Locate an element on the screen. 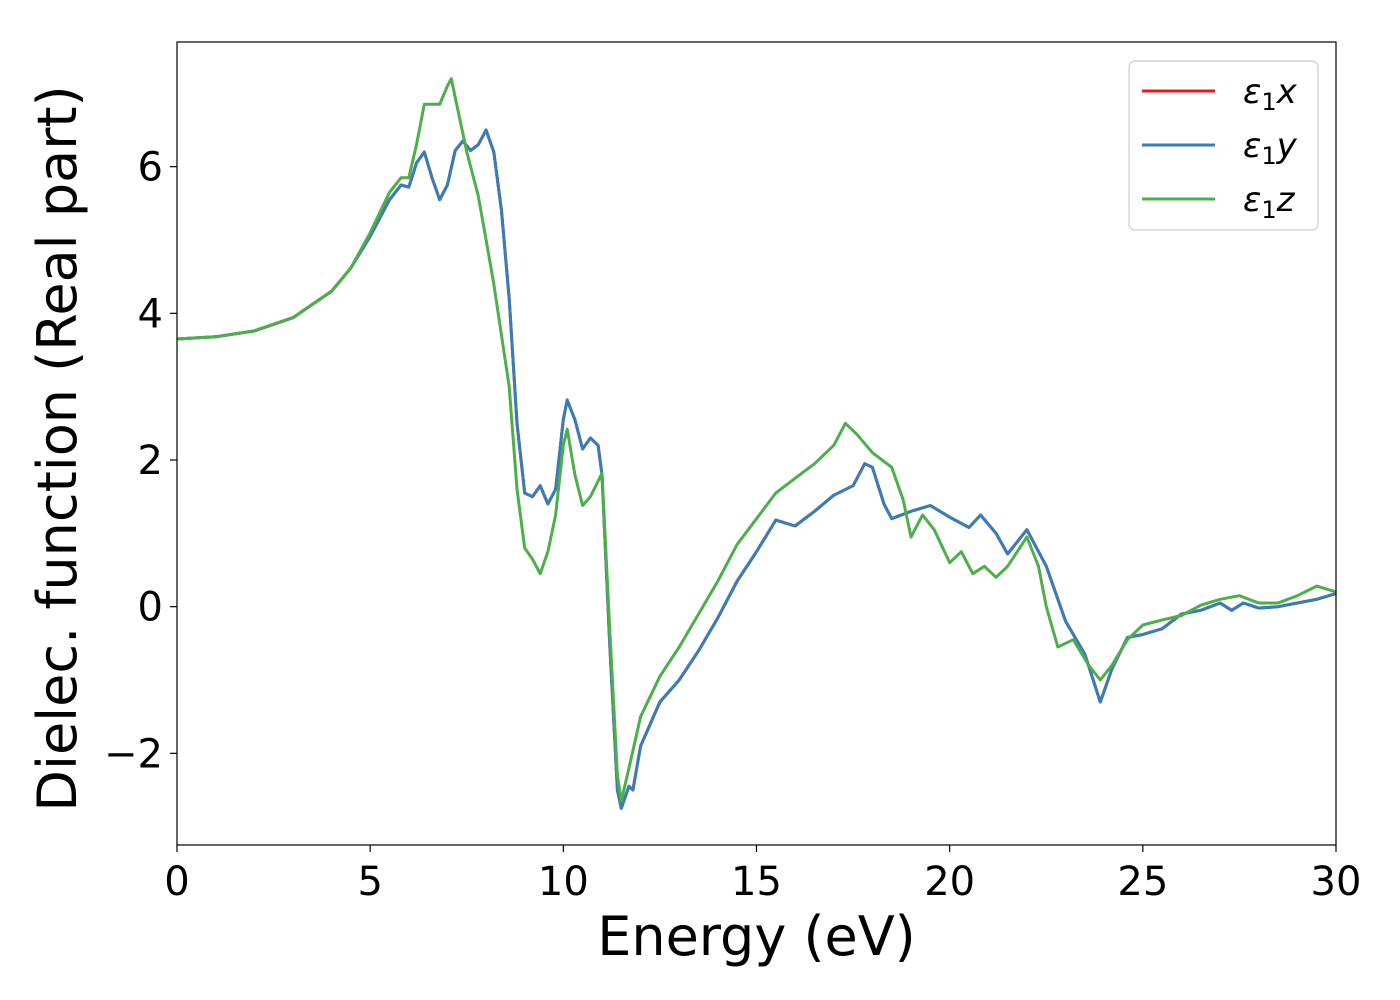  y-axis: −2 0 2 4 6 is located at coordinates (140, 461).